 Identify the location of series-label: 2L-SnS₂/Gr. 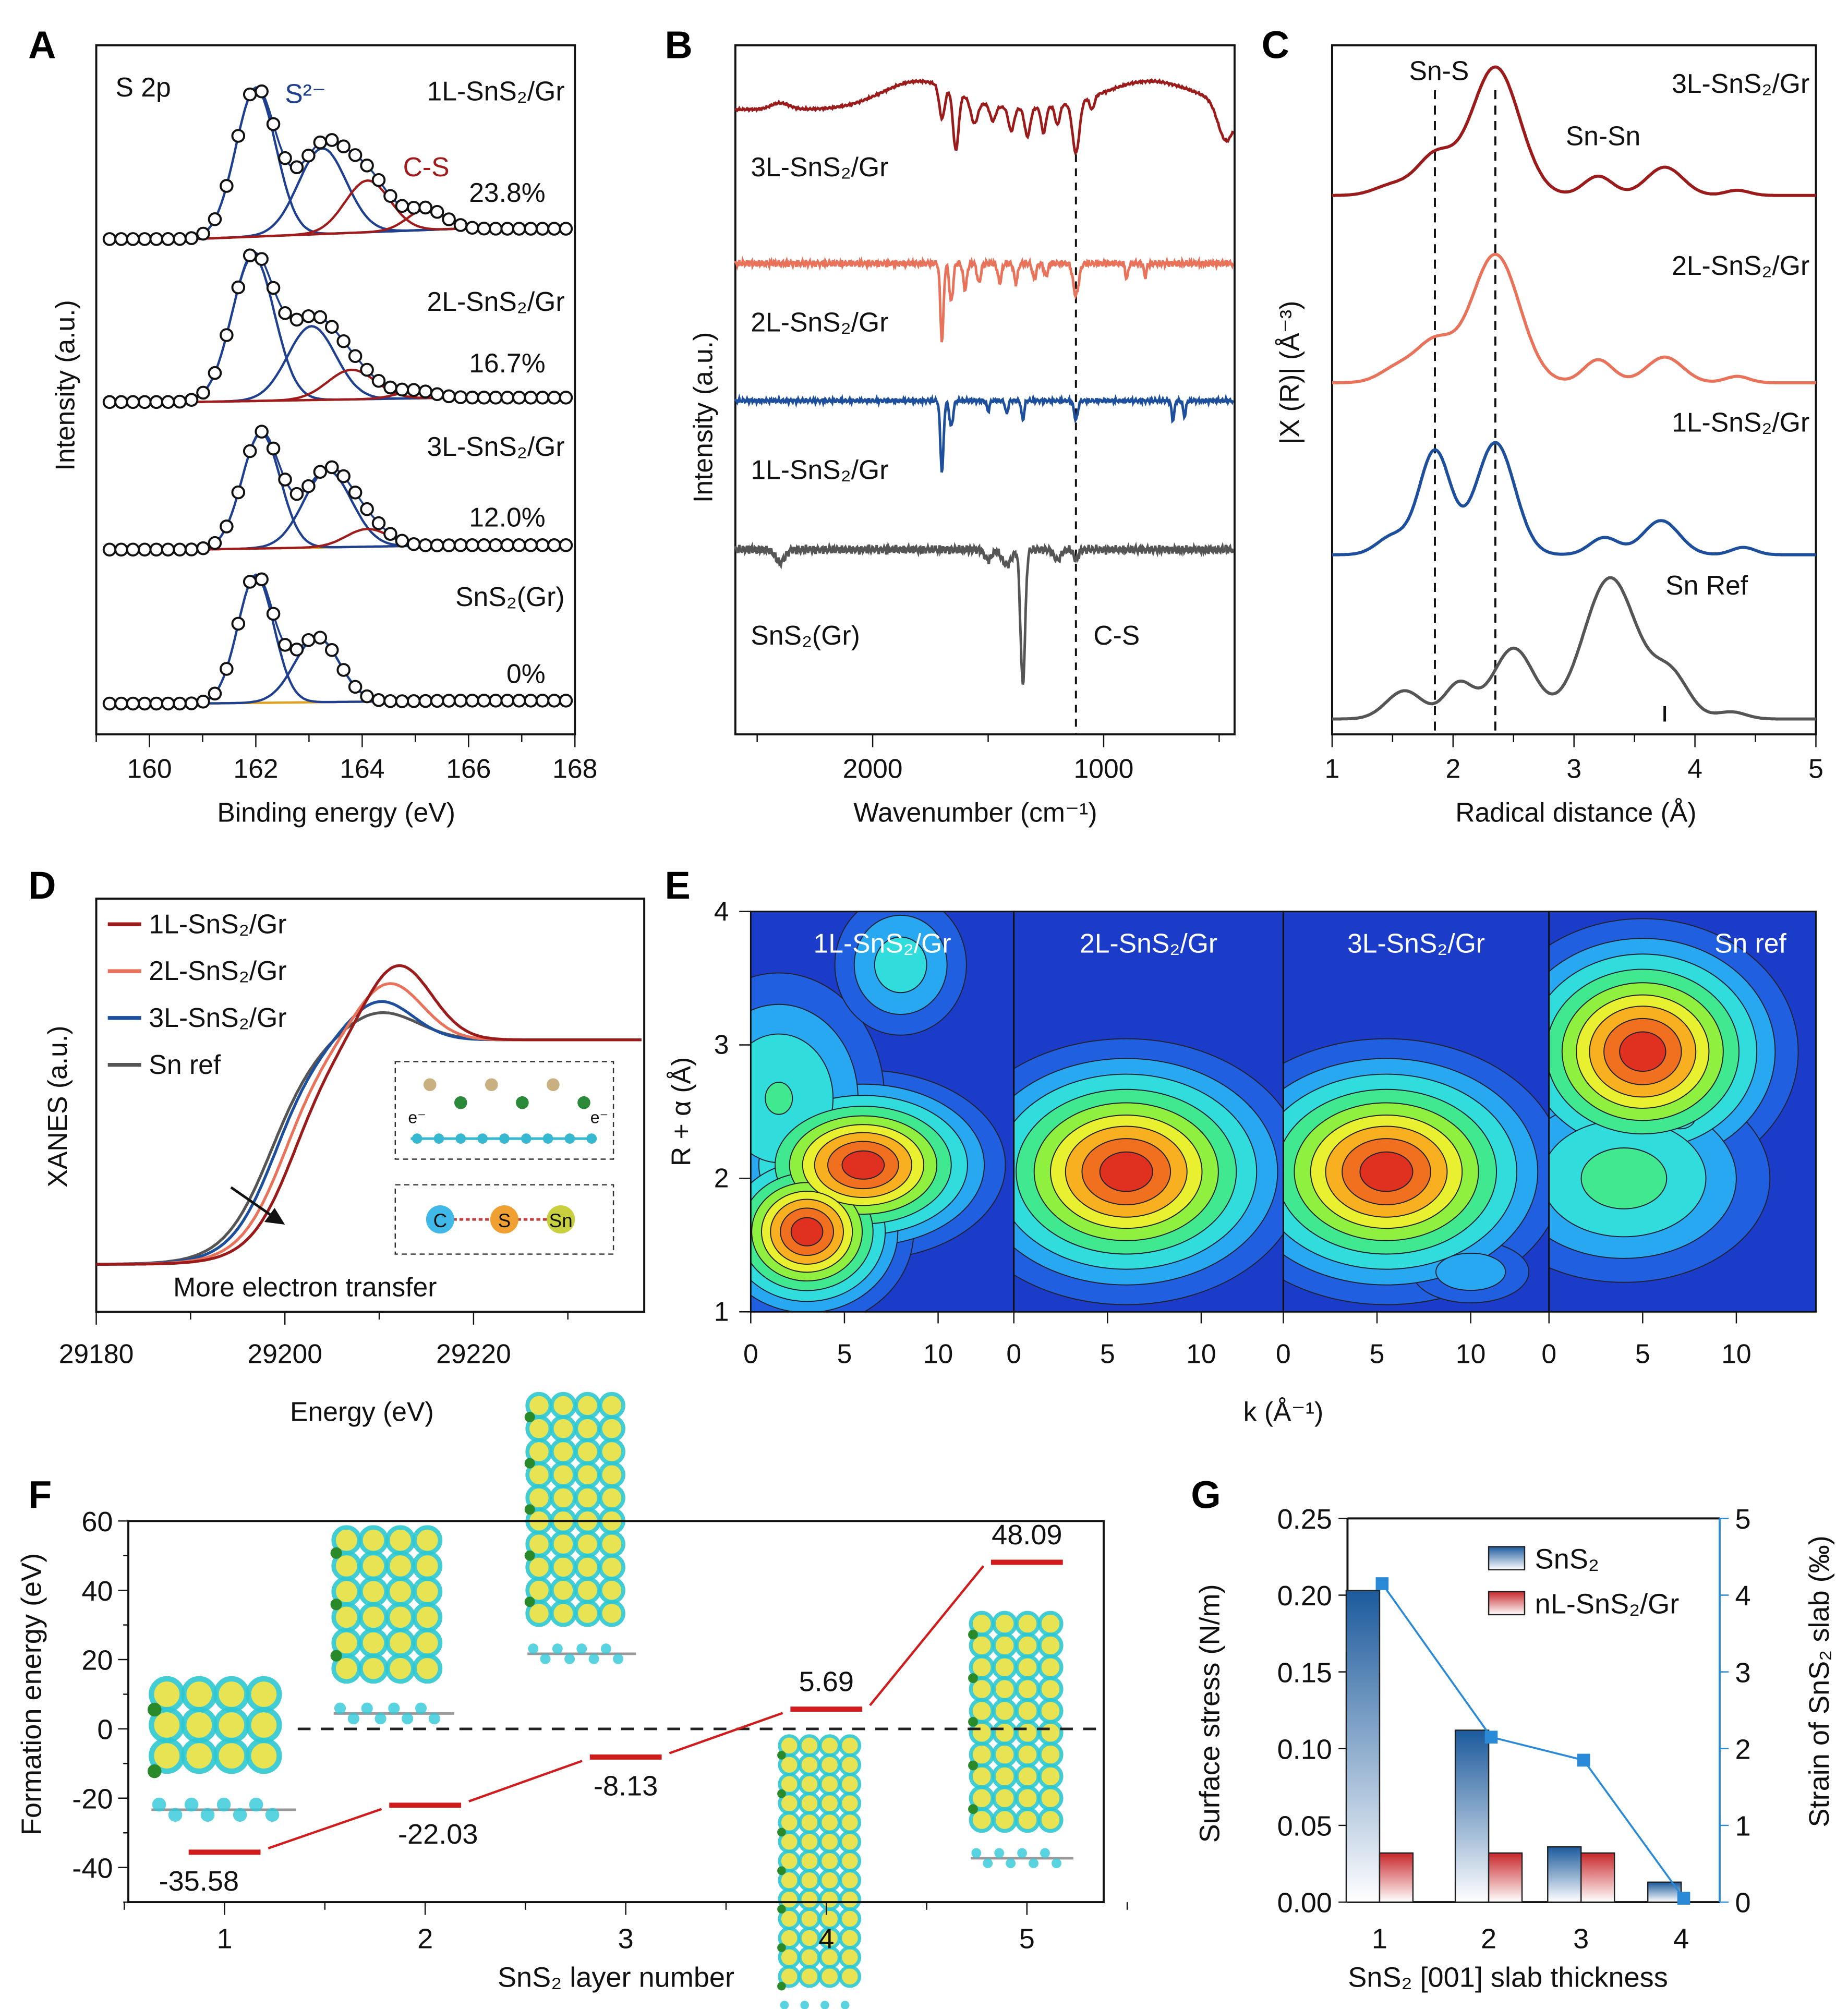
(1740, 265).